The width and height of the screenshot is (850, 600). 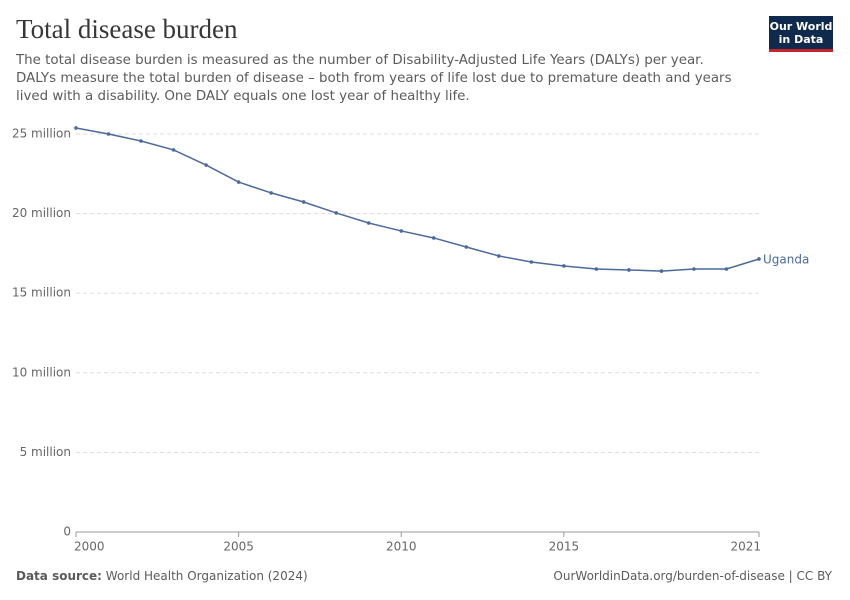 What do you see at coordinates (41, 372) in the screenshot?
I see `y-tick-label: 10 million` at bounding box center [41, 372].